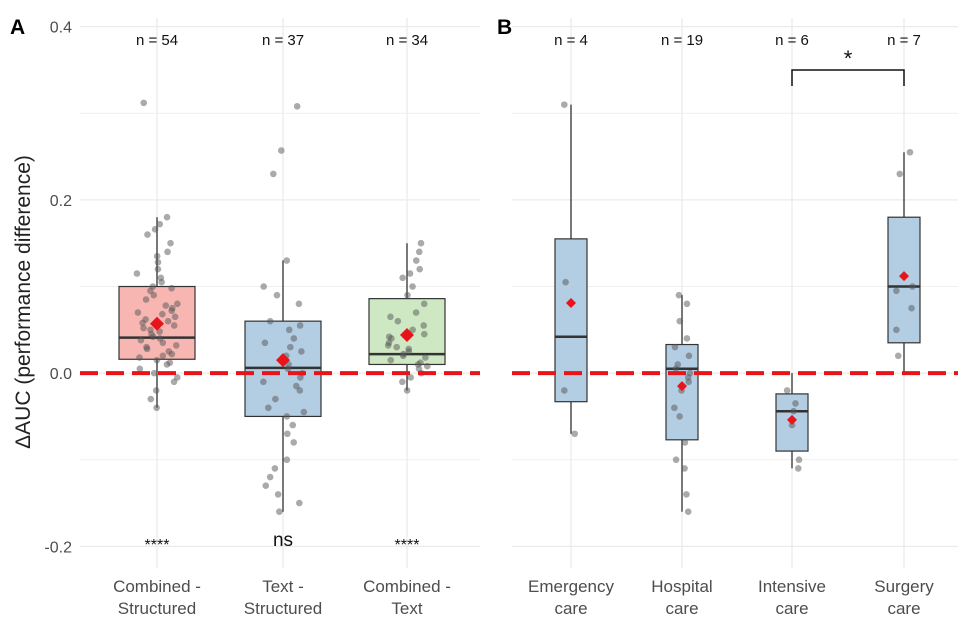  I want to click on y-tick-label: -0.2, so click(58, 547).